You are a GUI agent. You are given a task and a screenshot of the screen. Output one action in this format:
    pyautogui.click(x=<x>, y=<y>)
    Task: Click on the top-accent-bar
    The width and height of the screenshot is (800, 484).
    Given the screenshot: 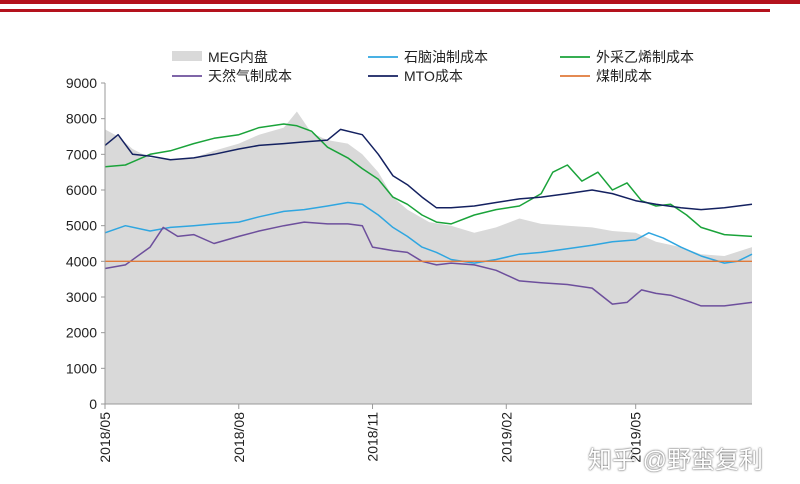 What is the action you would take?
    pyautogui.click(x=400, y=2)
    